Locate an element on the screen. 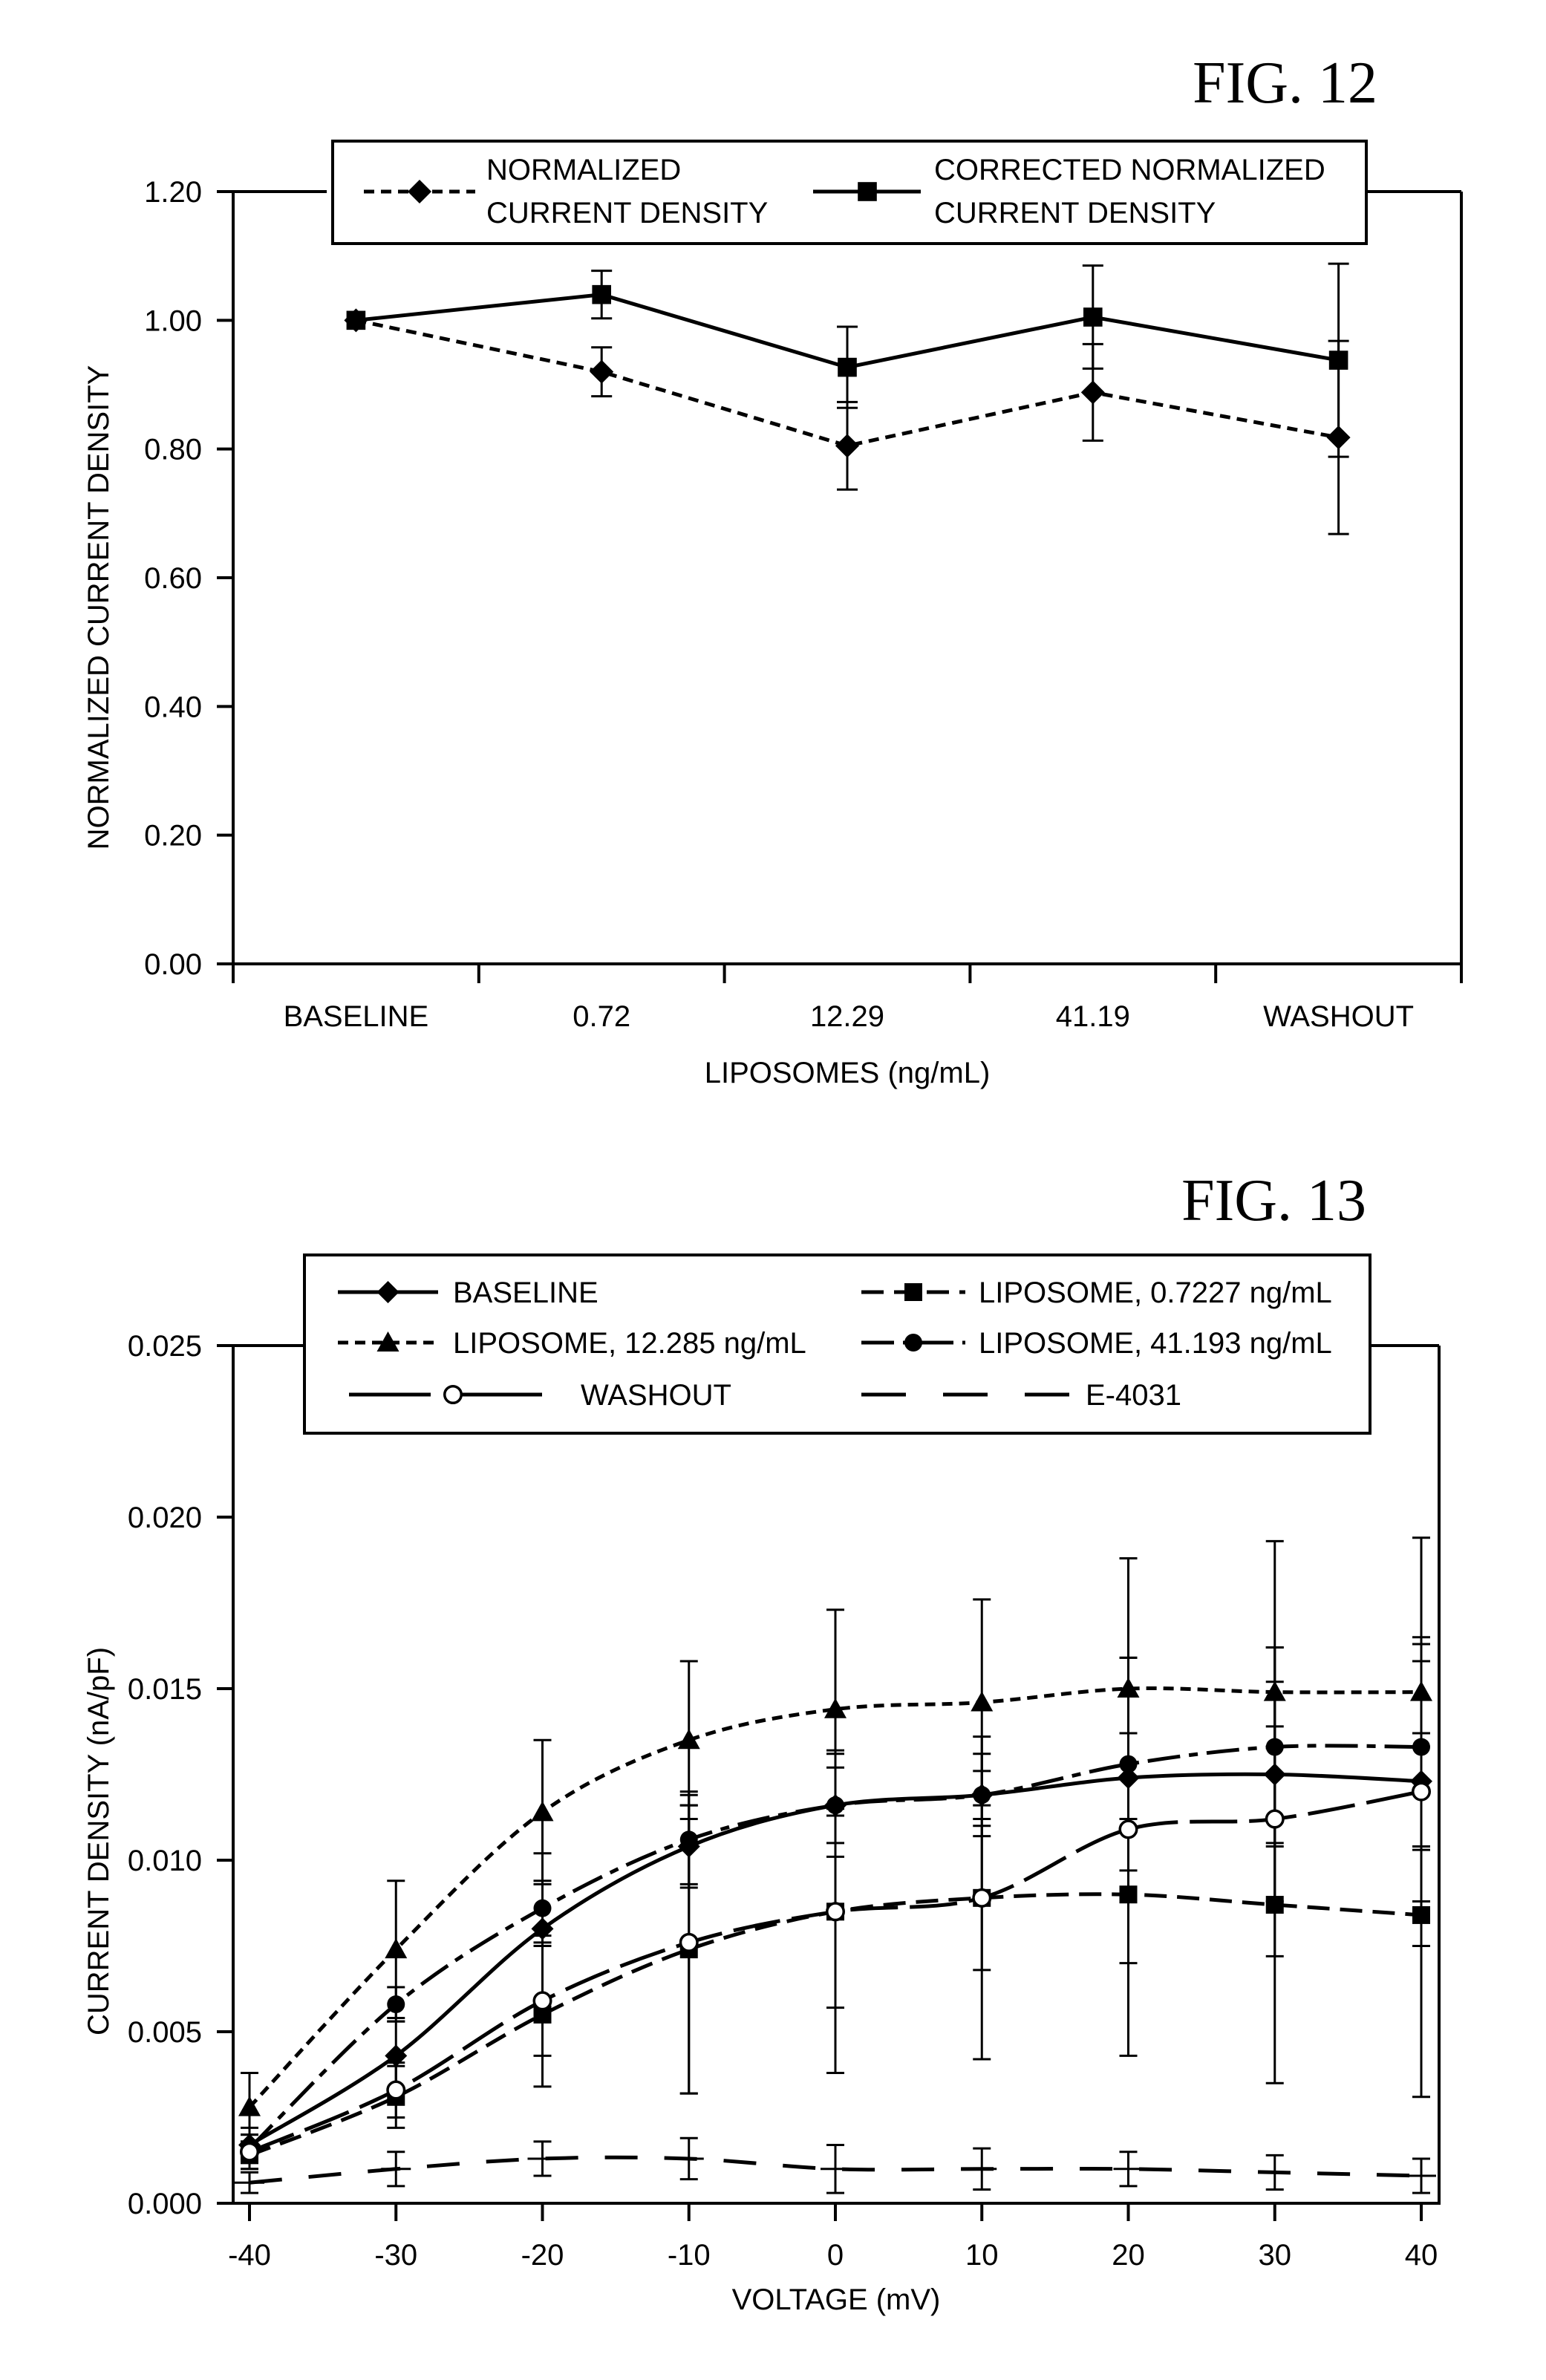  fig13-y-axis-title: CURRENT DENSITY (nA/pF) is located at coordinates (98, 1841).